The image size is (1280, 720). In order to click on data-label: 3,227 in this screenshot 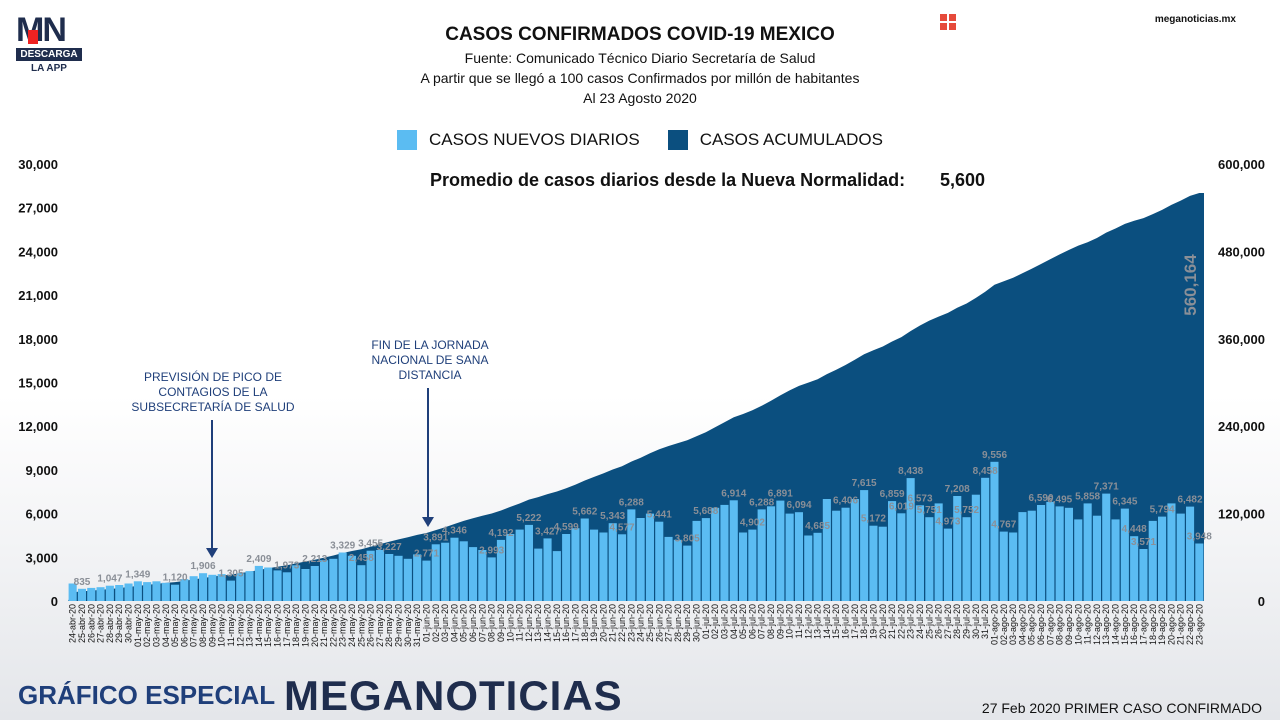, I will do `click(389, 547)`.